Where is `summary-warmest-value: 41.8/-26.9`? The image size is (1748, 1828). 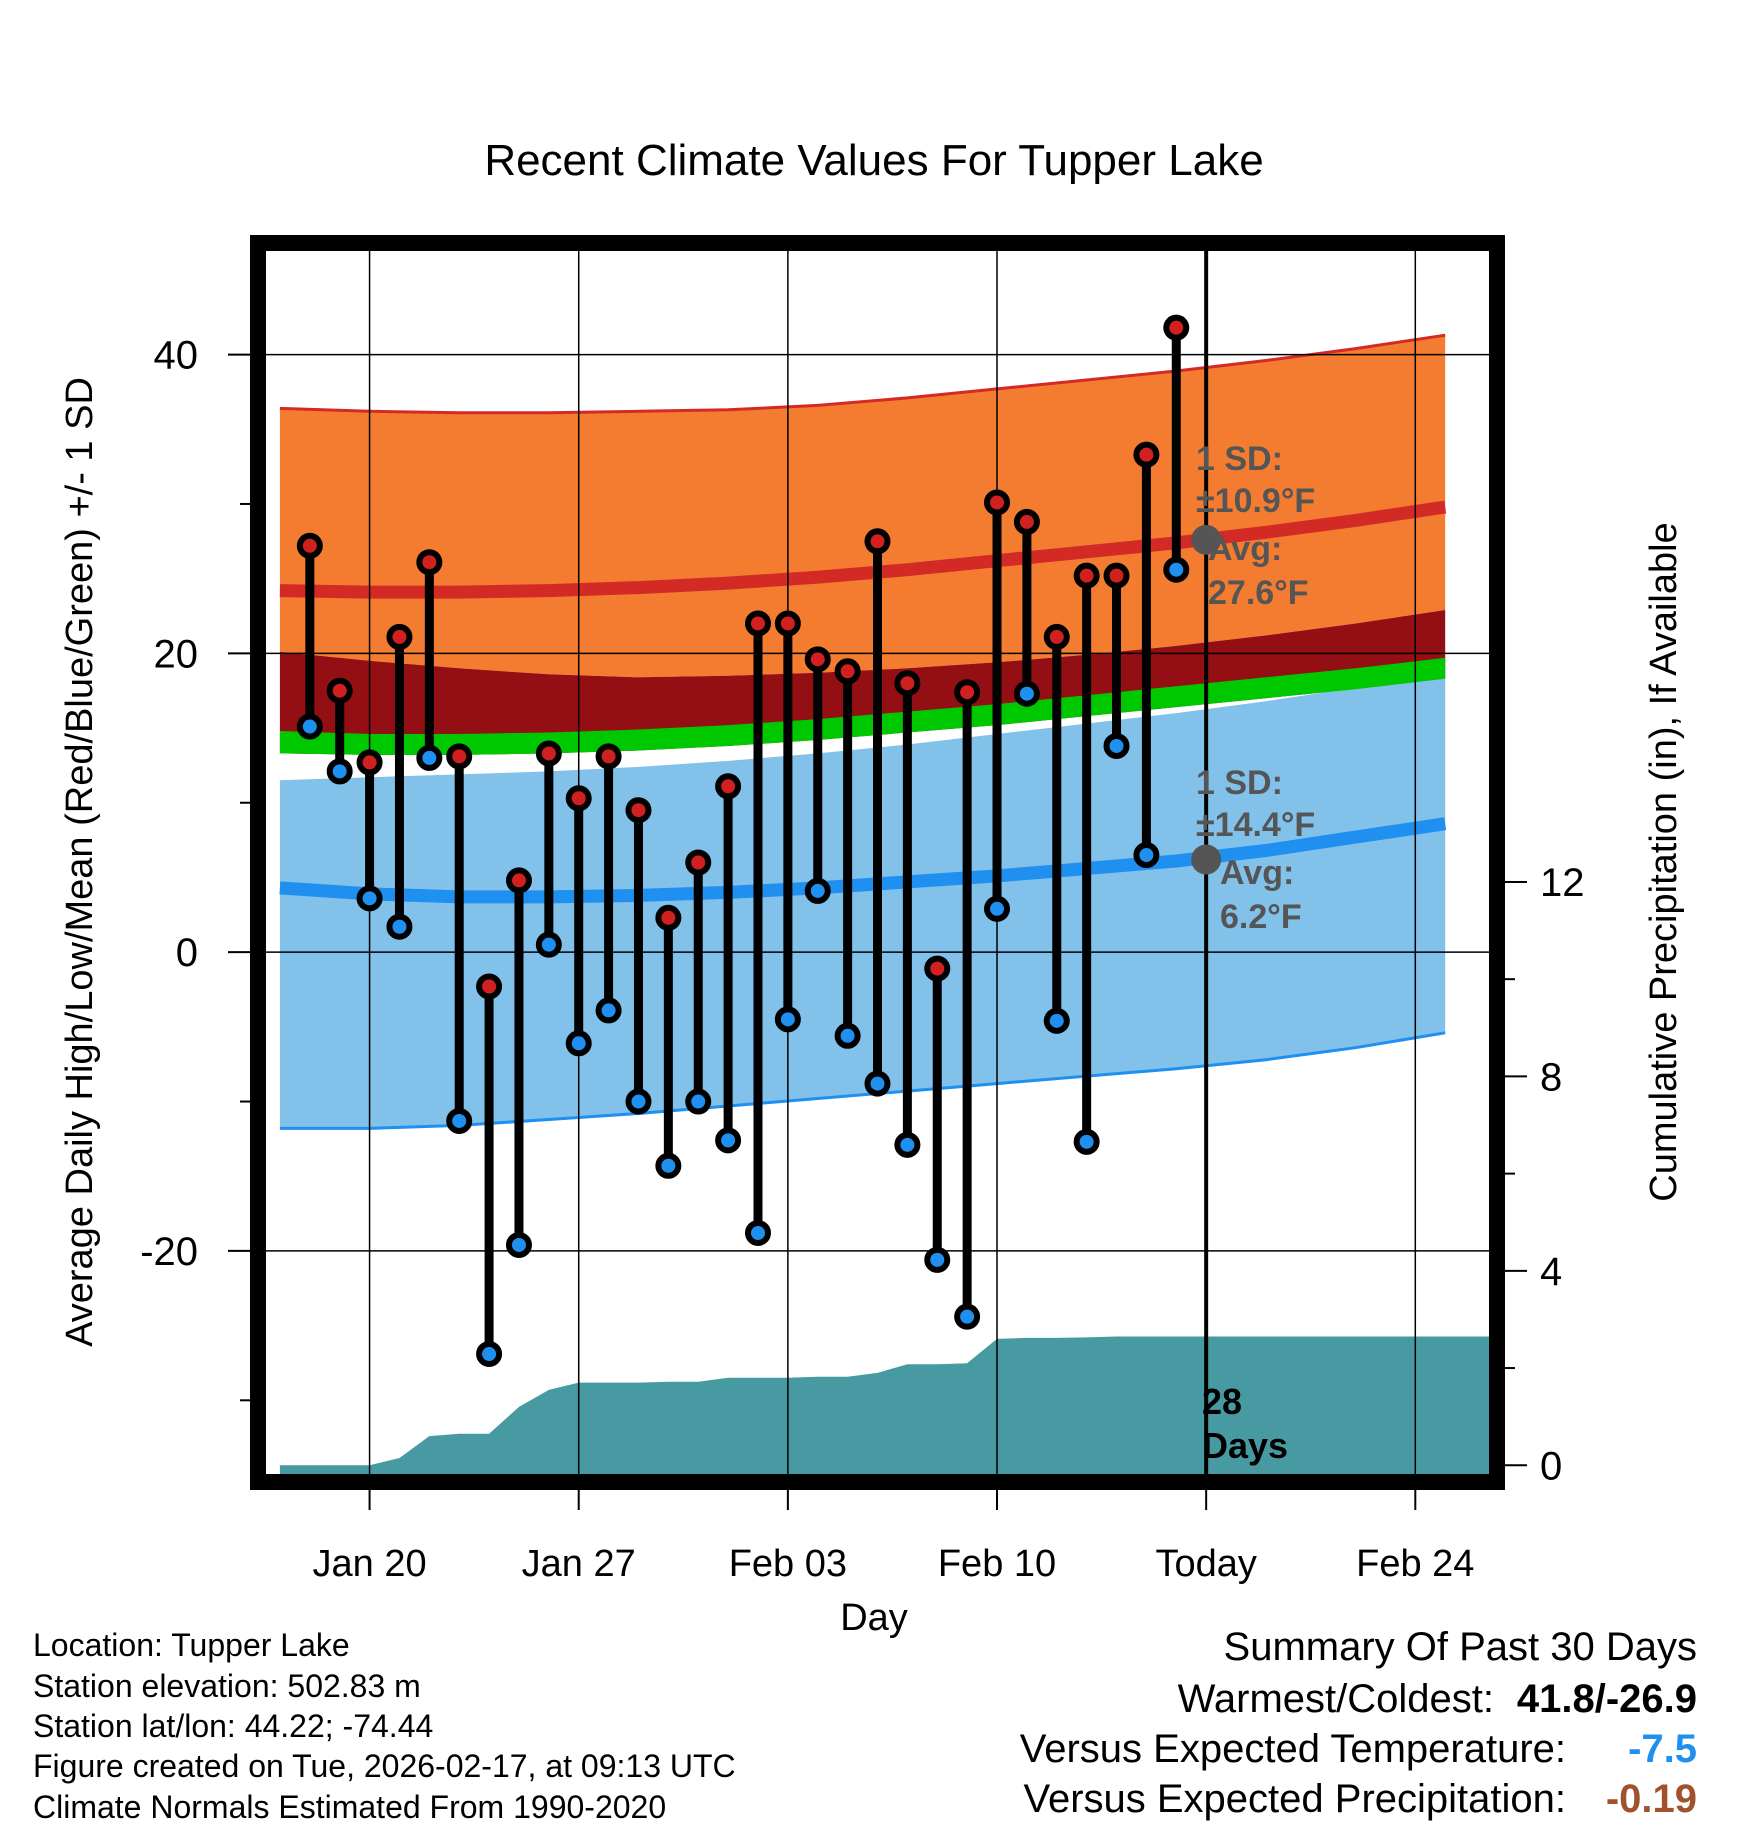
summary-warmest-value: 41.8/-26.9 is located at coordinates (1607, 1699).